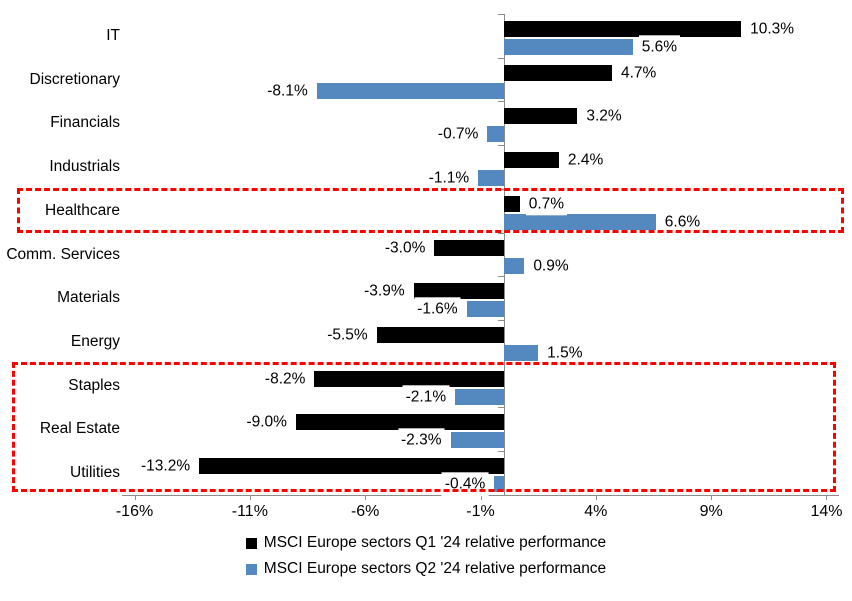  I want to click on bar-q2-discretionary, so click(410, 90).